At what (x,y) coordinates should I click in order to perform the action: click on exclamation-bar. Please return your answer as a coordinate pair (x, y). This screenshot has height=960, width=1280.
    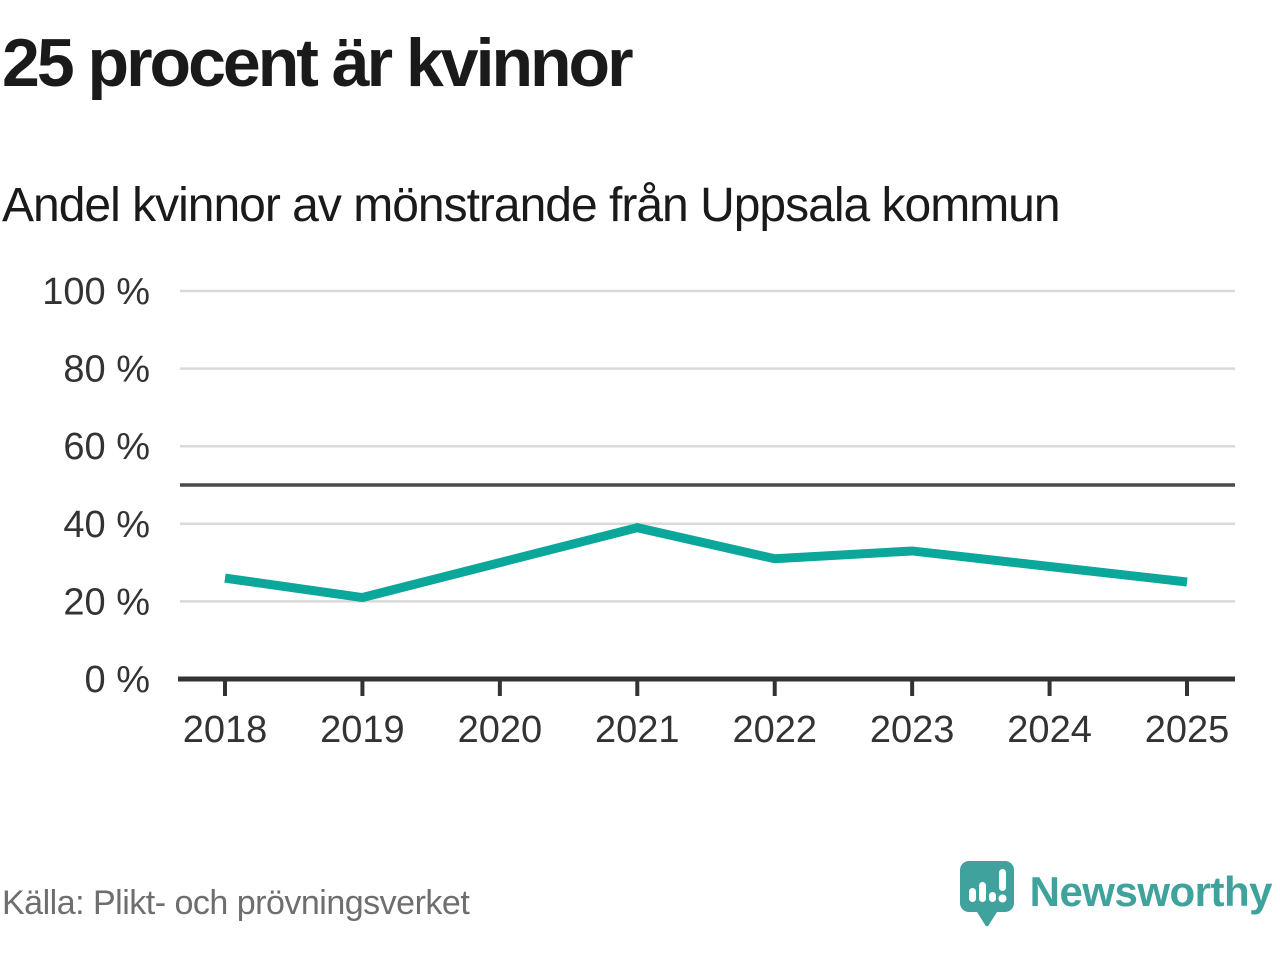
    Looking at the image, I should click on (1002, 880).